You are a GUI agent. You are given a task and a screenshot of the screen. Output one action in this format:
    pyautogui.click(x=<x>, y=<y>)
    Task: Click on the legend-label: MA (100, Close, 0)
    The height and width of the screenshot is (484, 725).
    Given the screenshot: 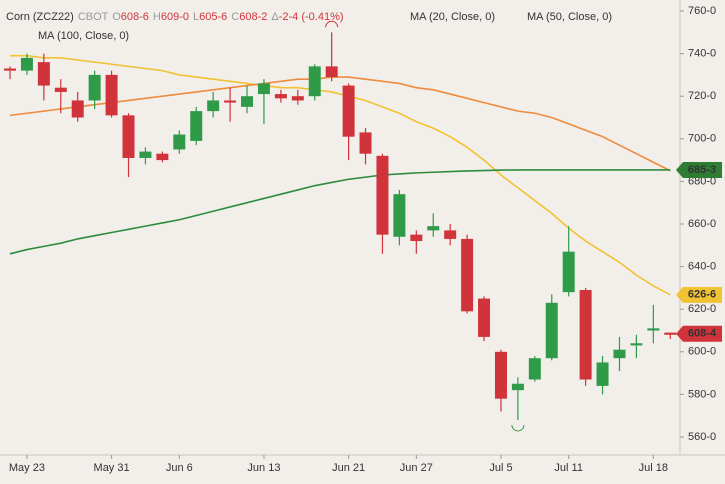 What is the action you would take?
    pyautogui.click(x=83, y=36)
    